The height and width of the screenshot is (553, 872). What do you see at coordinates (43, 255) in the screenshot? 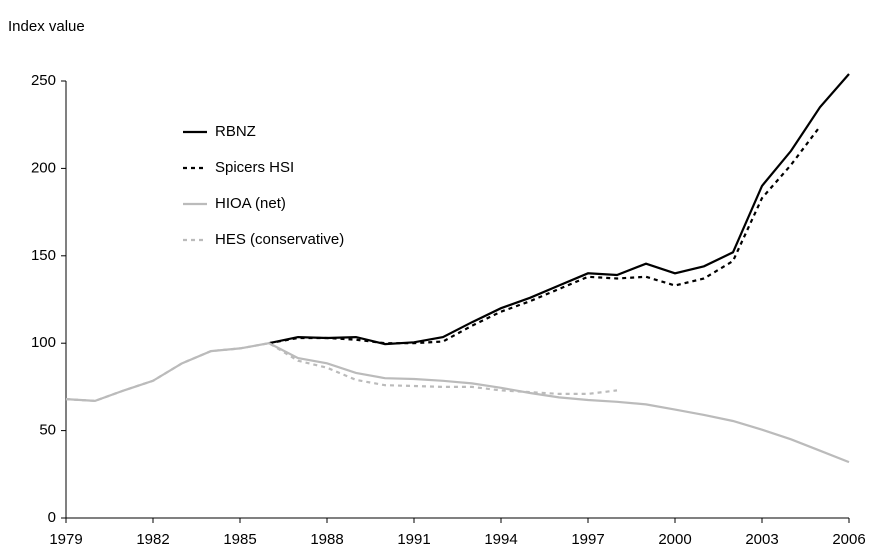
I see `y-tick-label: 150` at bounding box center [43, 255].